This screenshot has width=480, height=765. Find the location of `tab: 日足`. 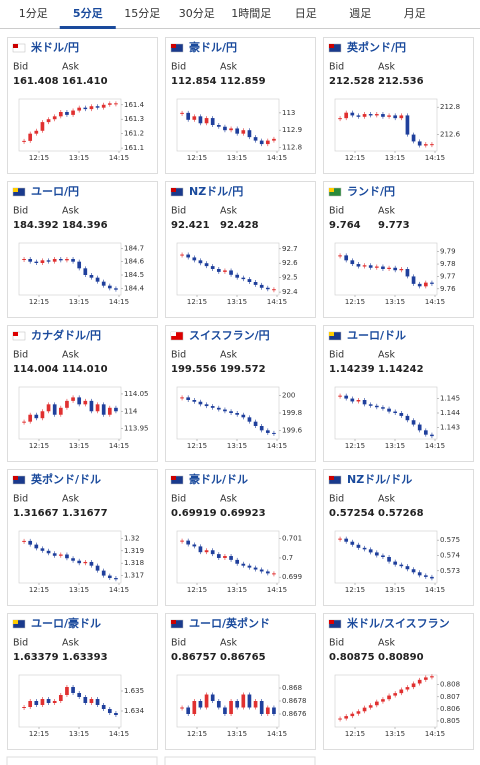

tab: 日足 is located at coordinates (306, 13).